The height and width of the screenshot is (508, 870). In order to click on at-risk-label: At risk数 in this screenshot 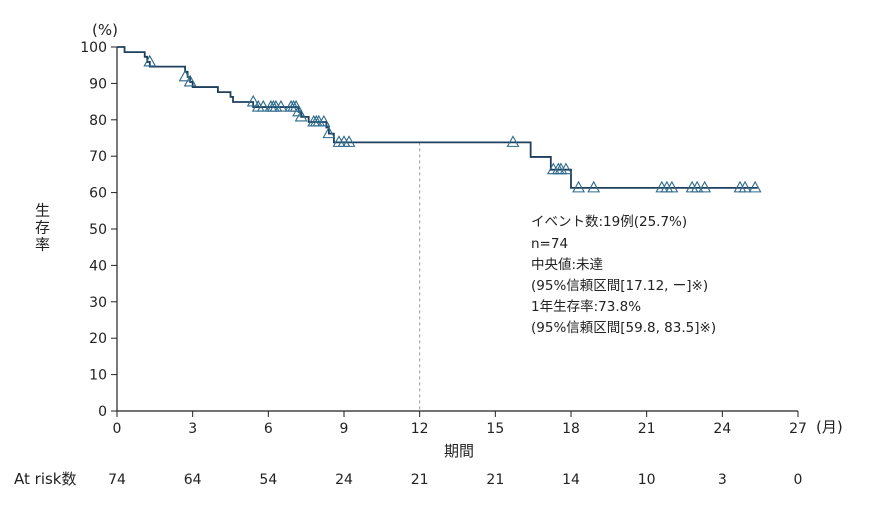, I will do `click(45, 479)`.